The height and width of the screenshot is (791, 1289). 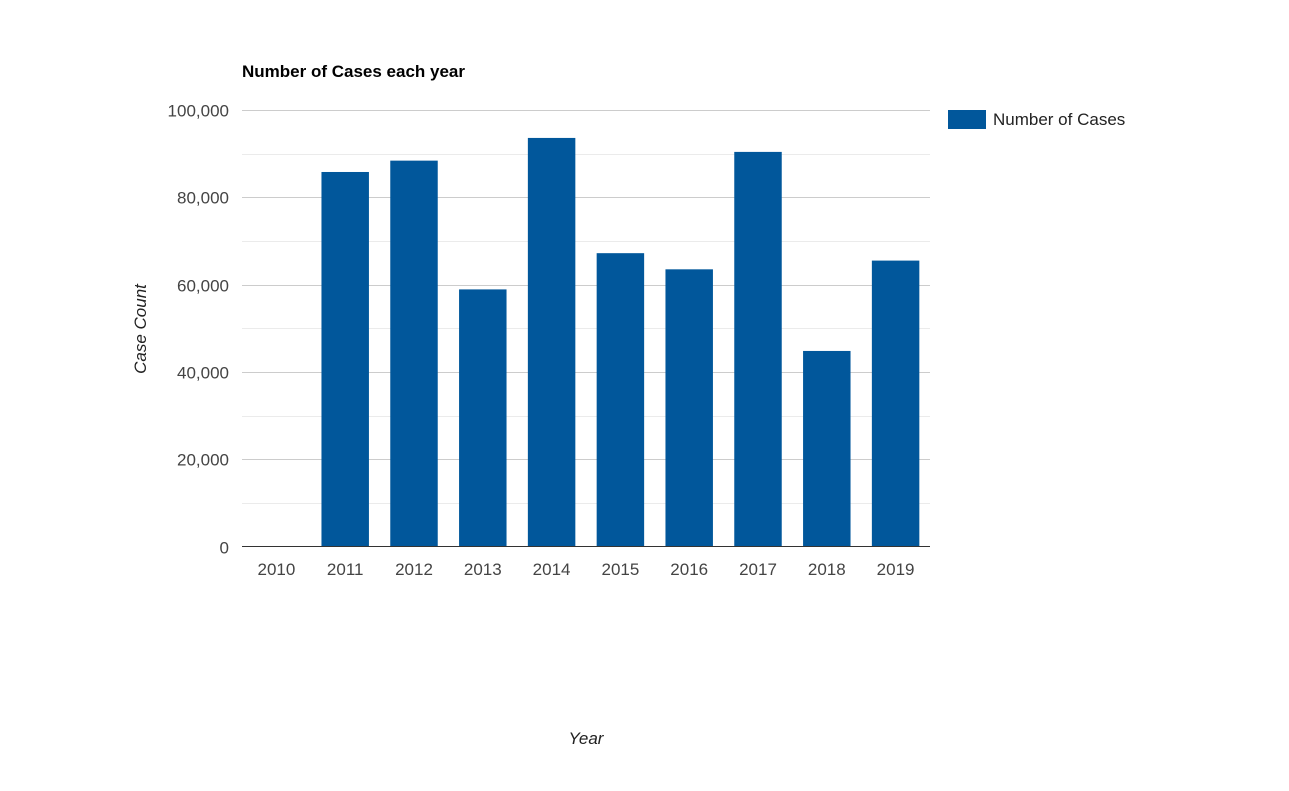 What do you see at coordinates (552, 569) in the screenshot?
I see `x-tick-label: 2014` at bounding box center [552, 569].